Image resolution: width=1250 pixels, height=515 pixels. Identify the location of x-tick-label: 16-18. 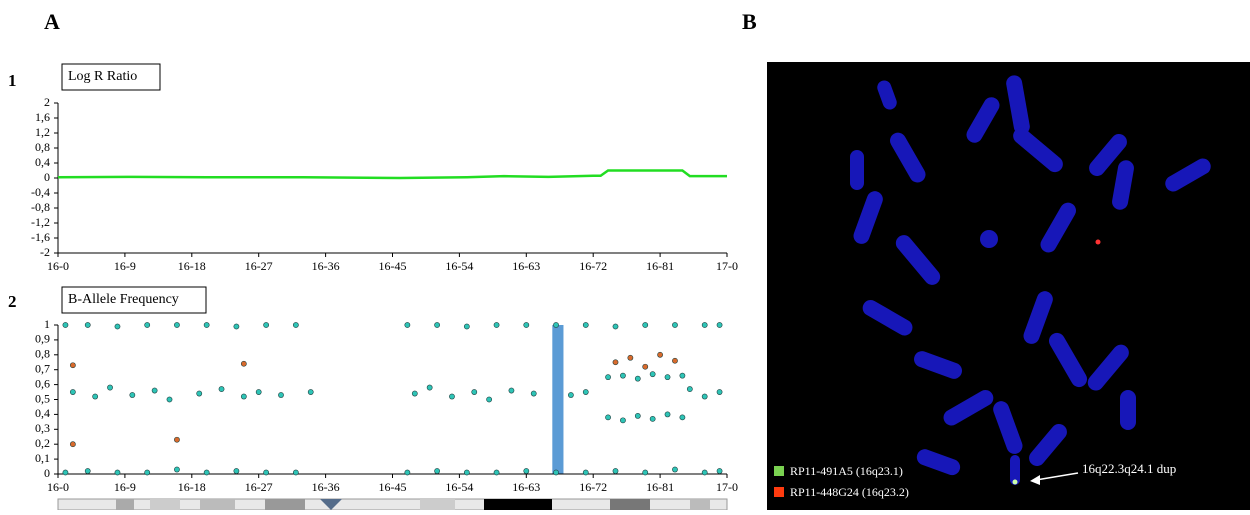
(192, 487).